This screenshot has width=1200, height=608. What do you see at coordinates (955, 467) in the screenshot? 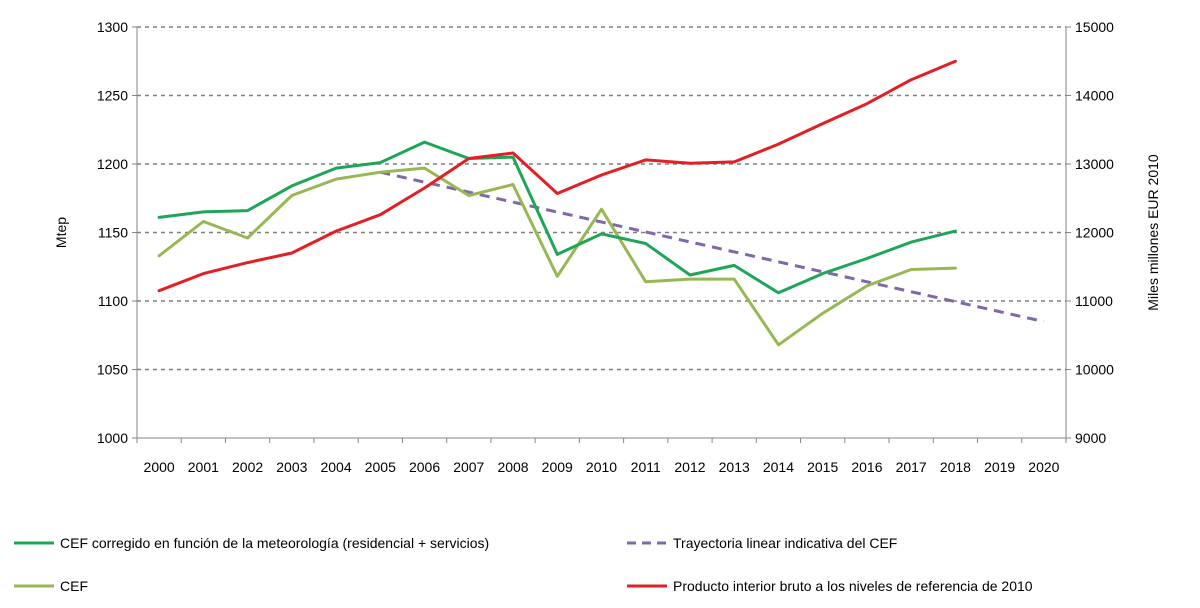
I see `x-tick-label: 2018` at bounding box center [955, 467].